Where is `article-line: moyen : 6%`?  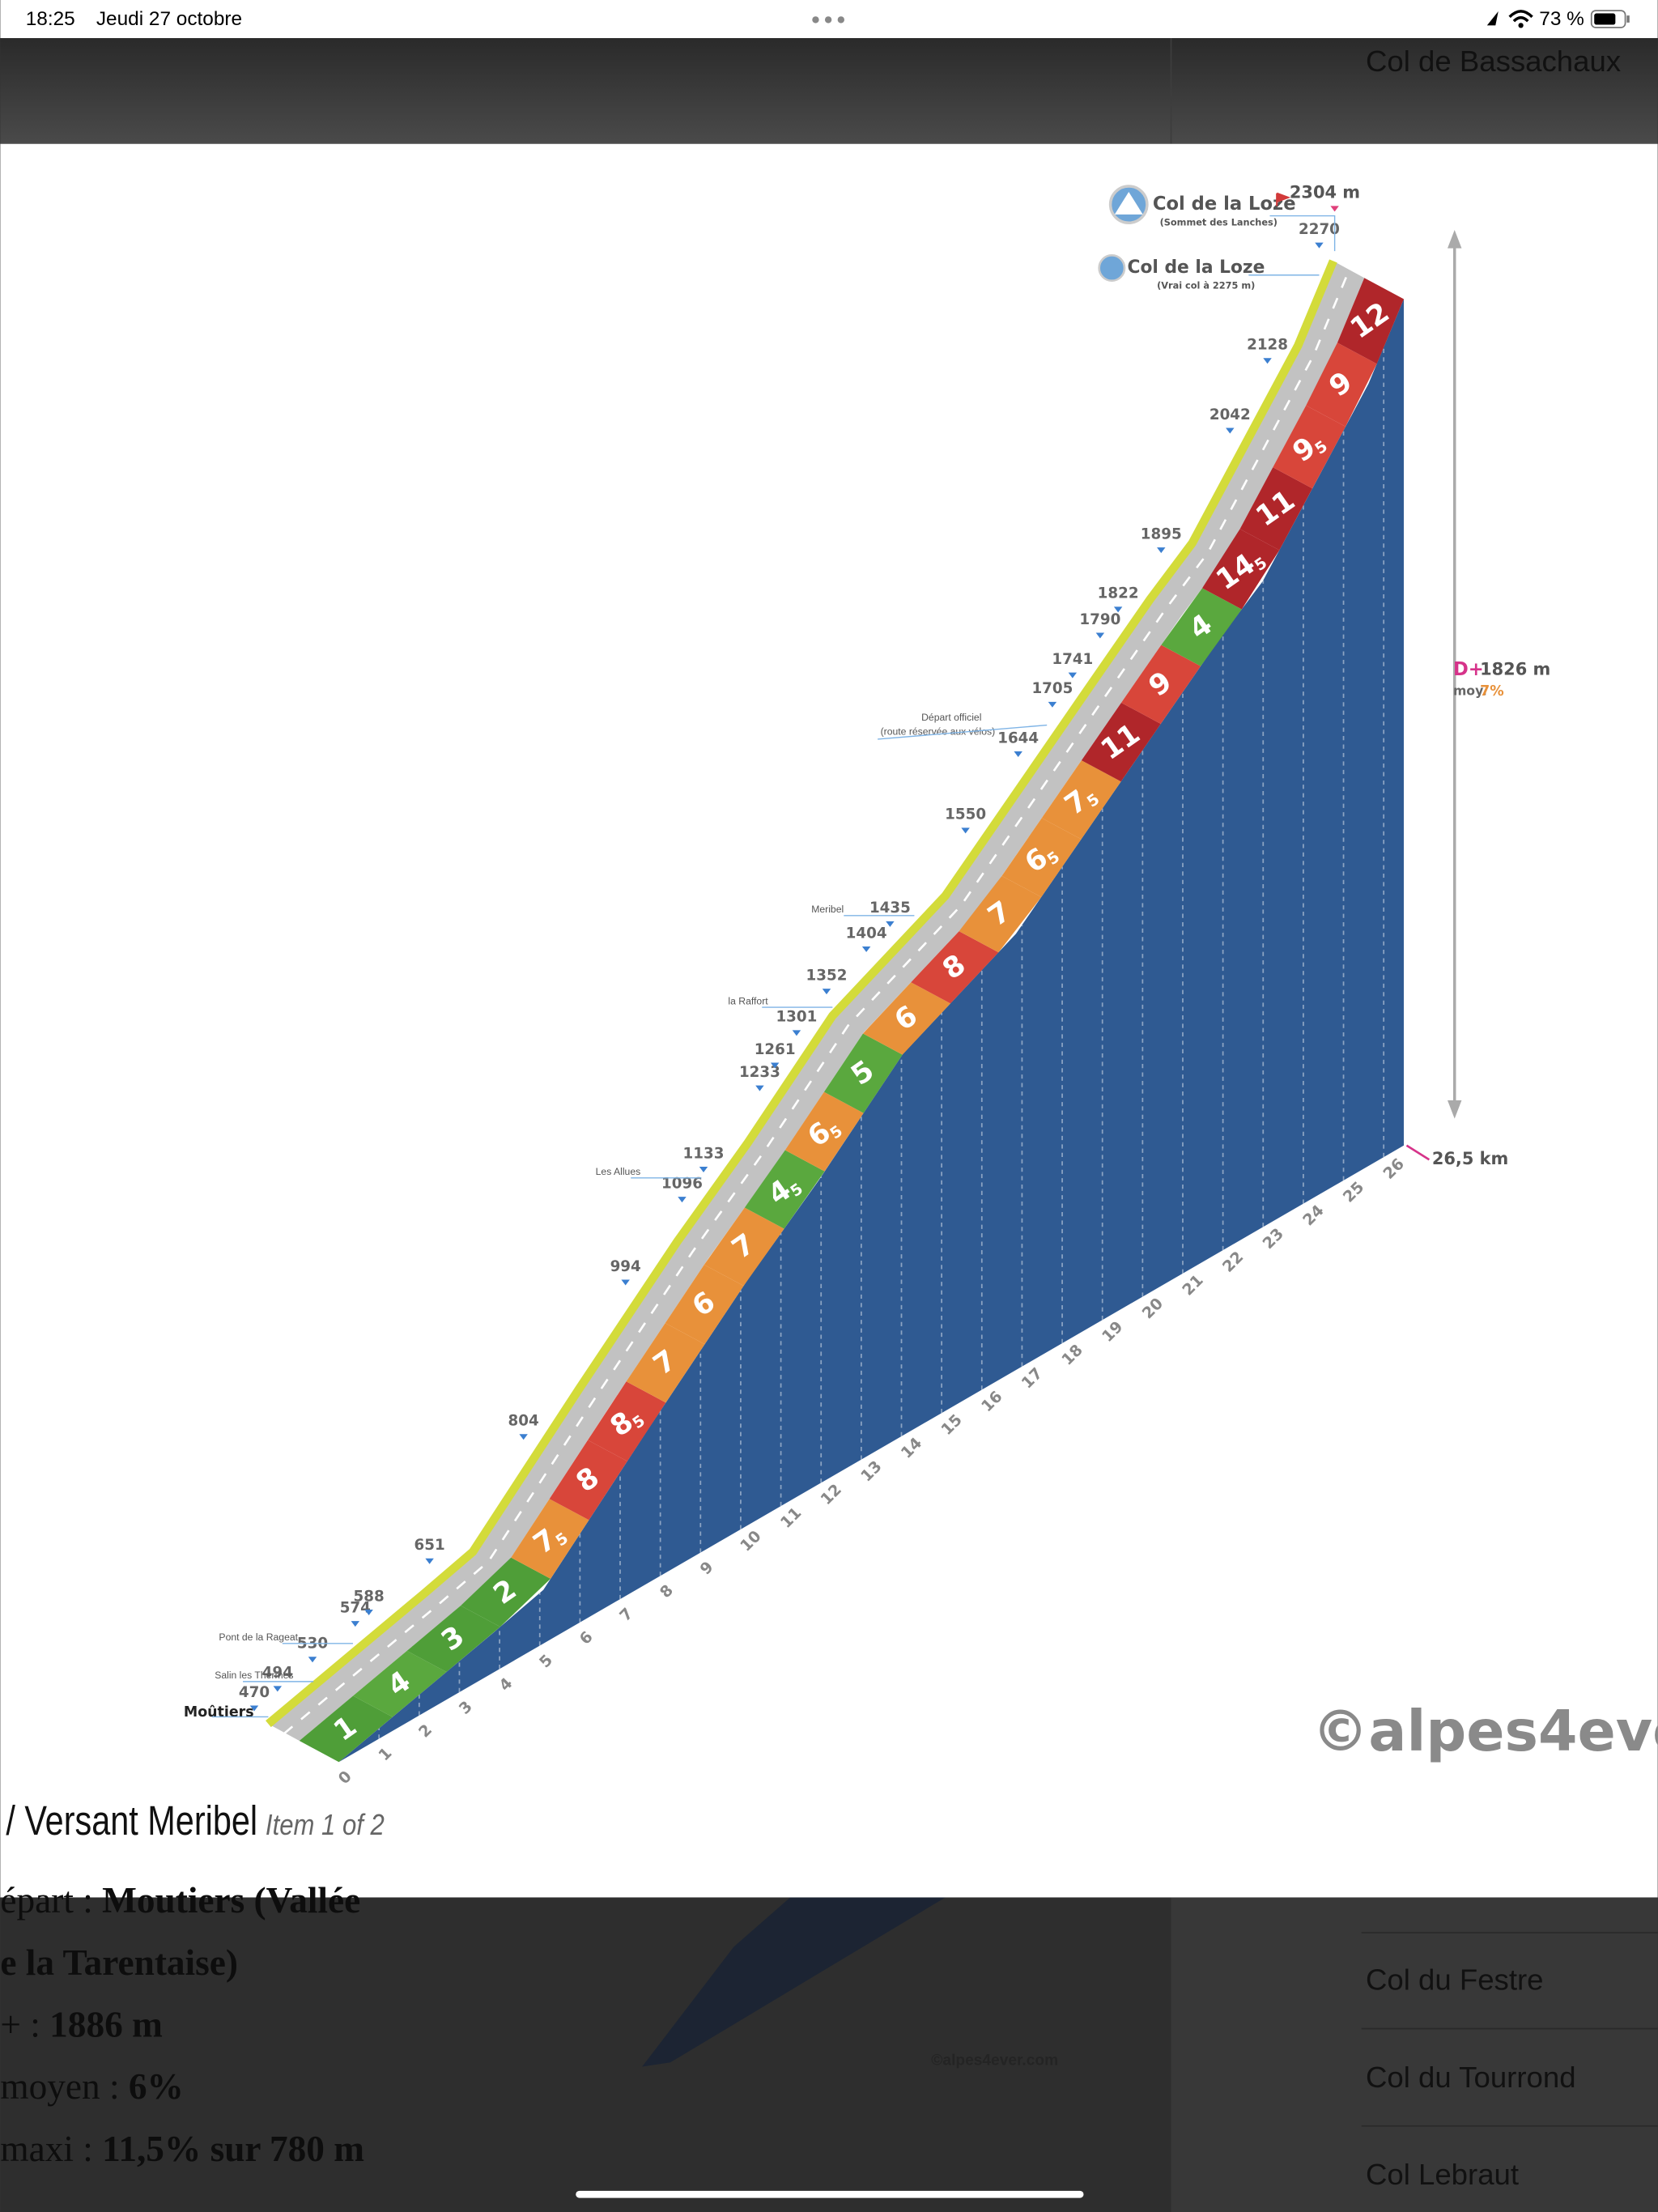 article-line: moyen : 6% is located at coordinates (91, 2087).